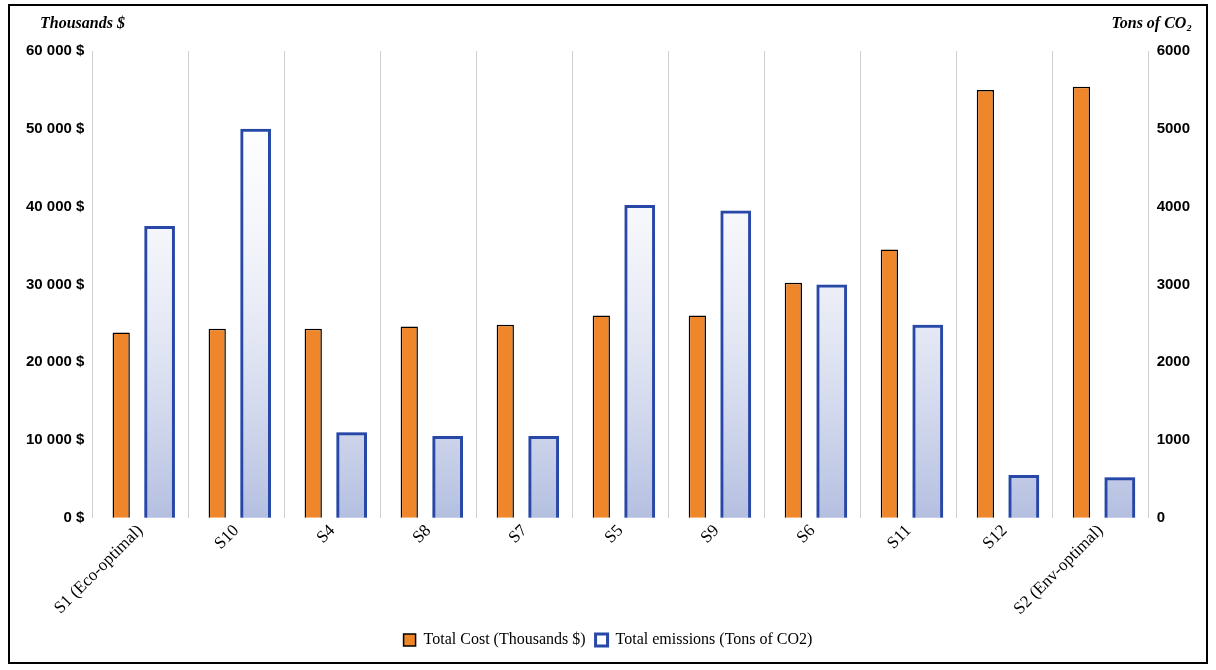 The image size is (1216, 670). I want to click on x-tick-label: S10, so click(226, 536).